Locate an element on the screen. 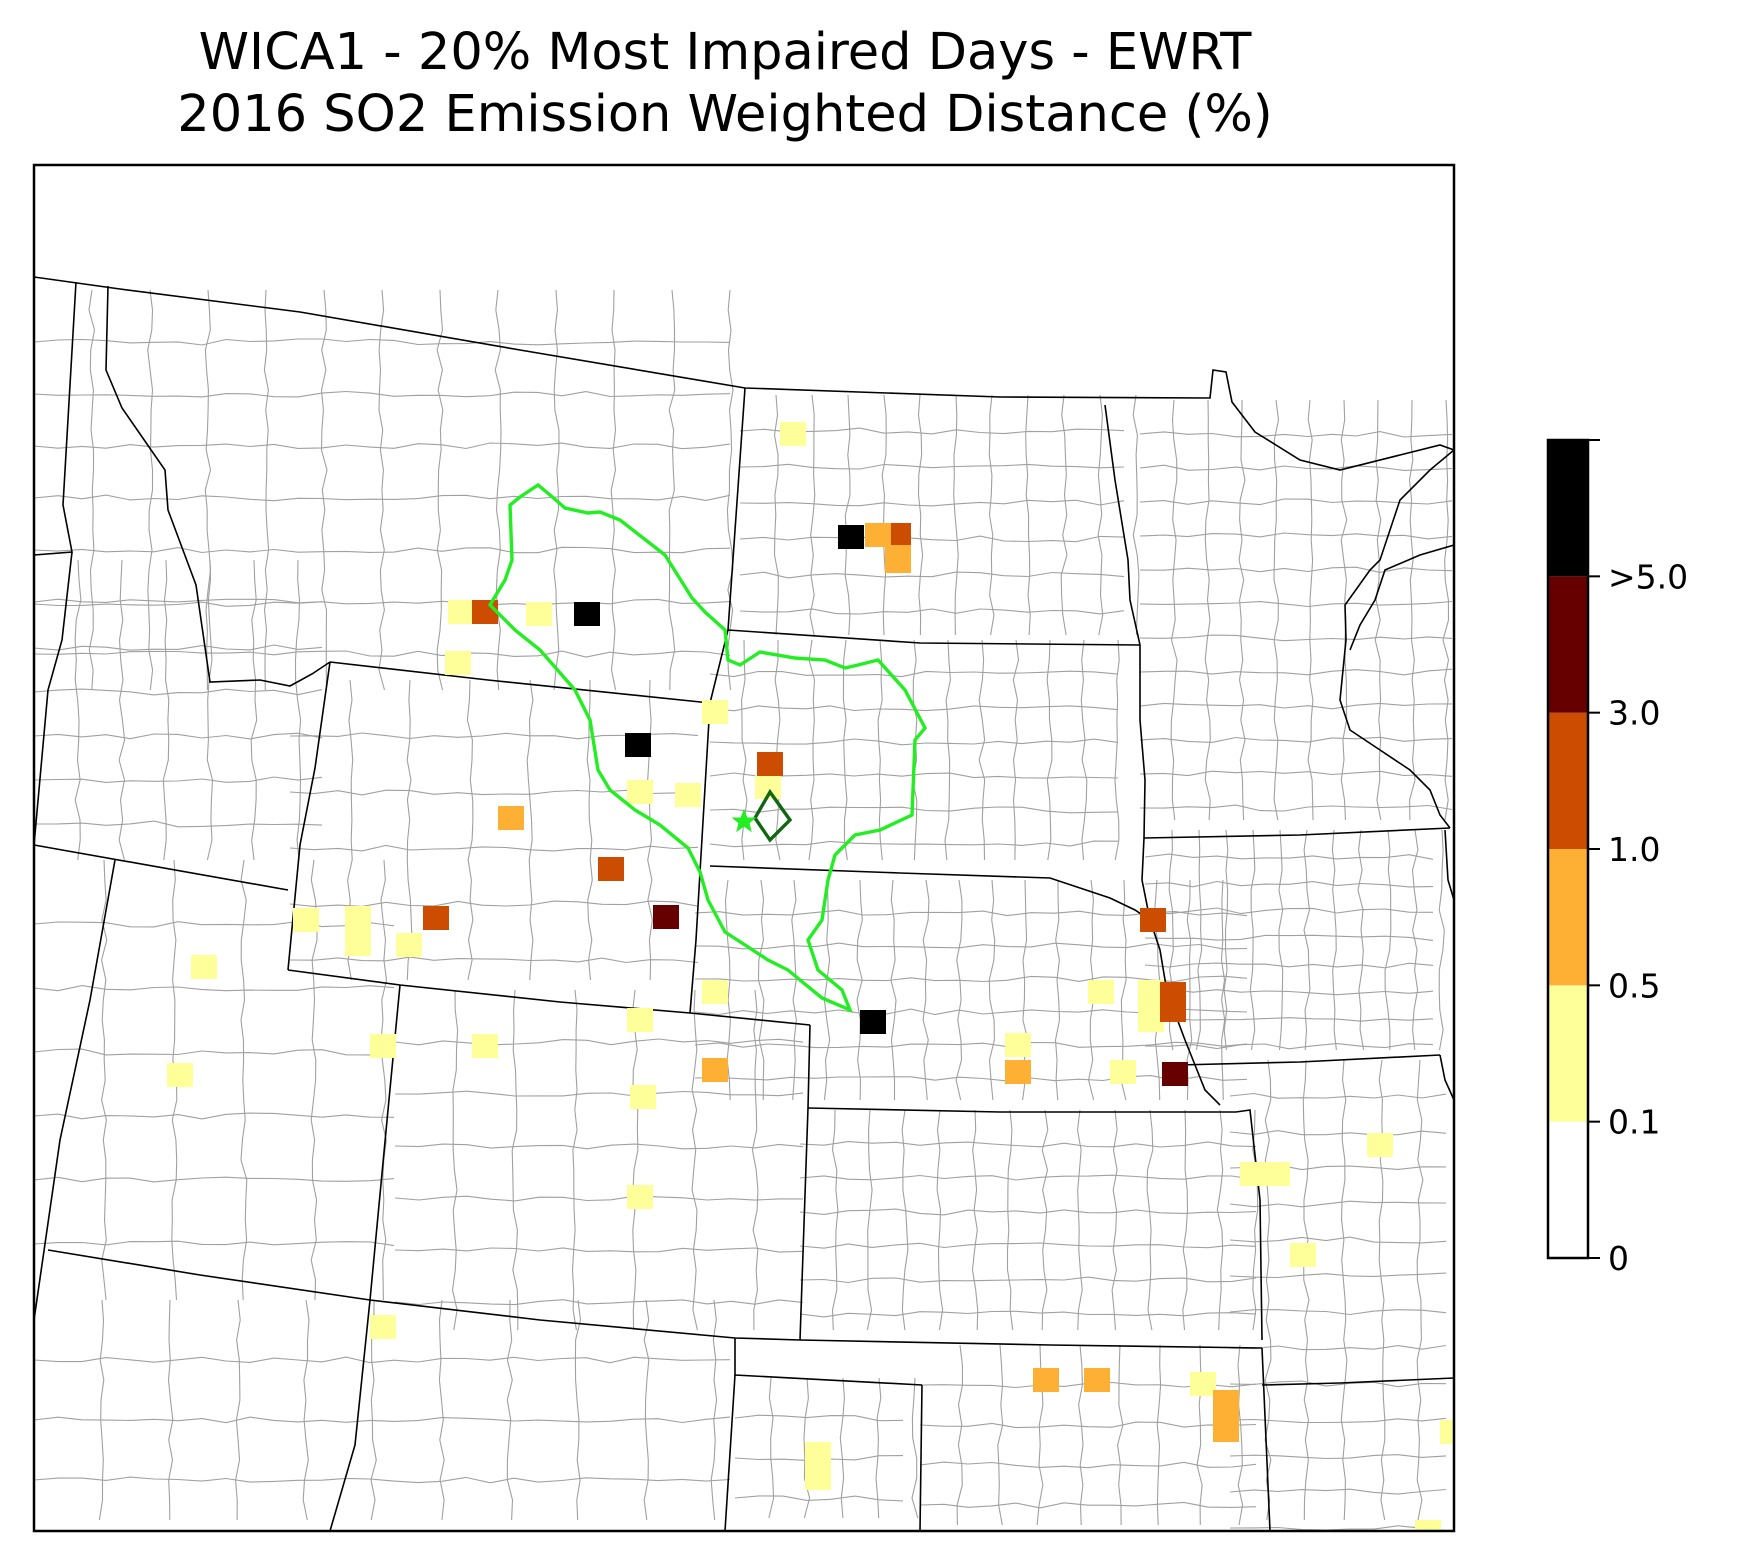 This screenshot has width=1743, height=1558. colorbar-frame is located at coordinates (1568, 849).